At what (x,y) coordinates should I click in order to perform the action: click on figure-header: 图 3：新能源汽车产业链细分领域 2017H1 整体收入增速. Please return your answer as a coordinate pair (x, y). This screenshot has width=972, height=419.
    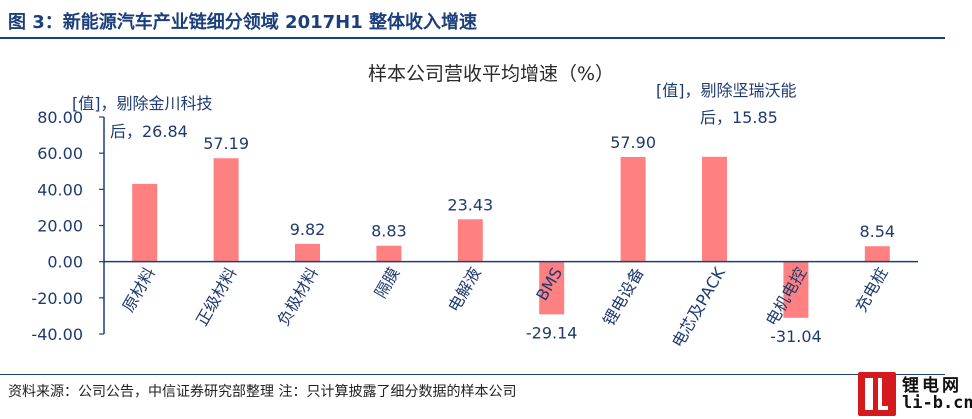
    Looking at the image, I should click on (486, 20).